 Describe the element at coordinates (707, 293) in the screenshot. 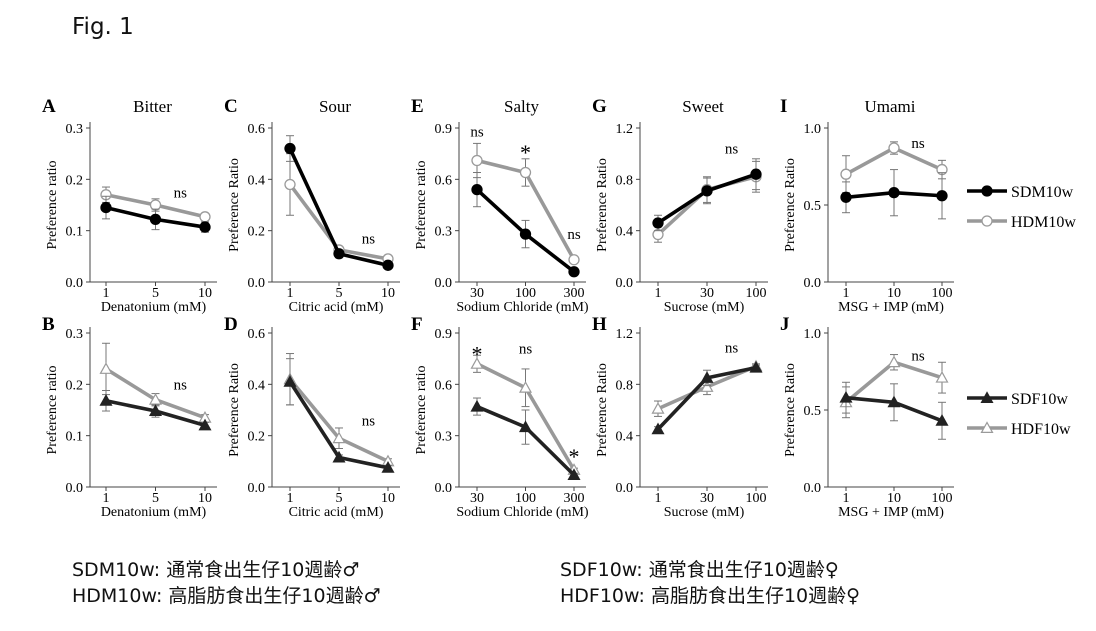

I see `panel-g-x-tick-label: 30` at that location.